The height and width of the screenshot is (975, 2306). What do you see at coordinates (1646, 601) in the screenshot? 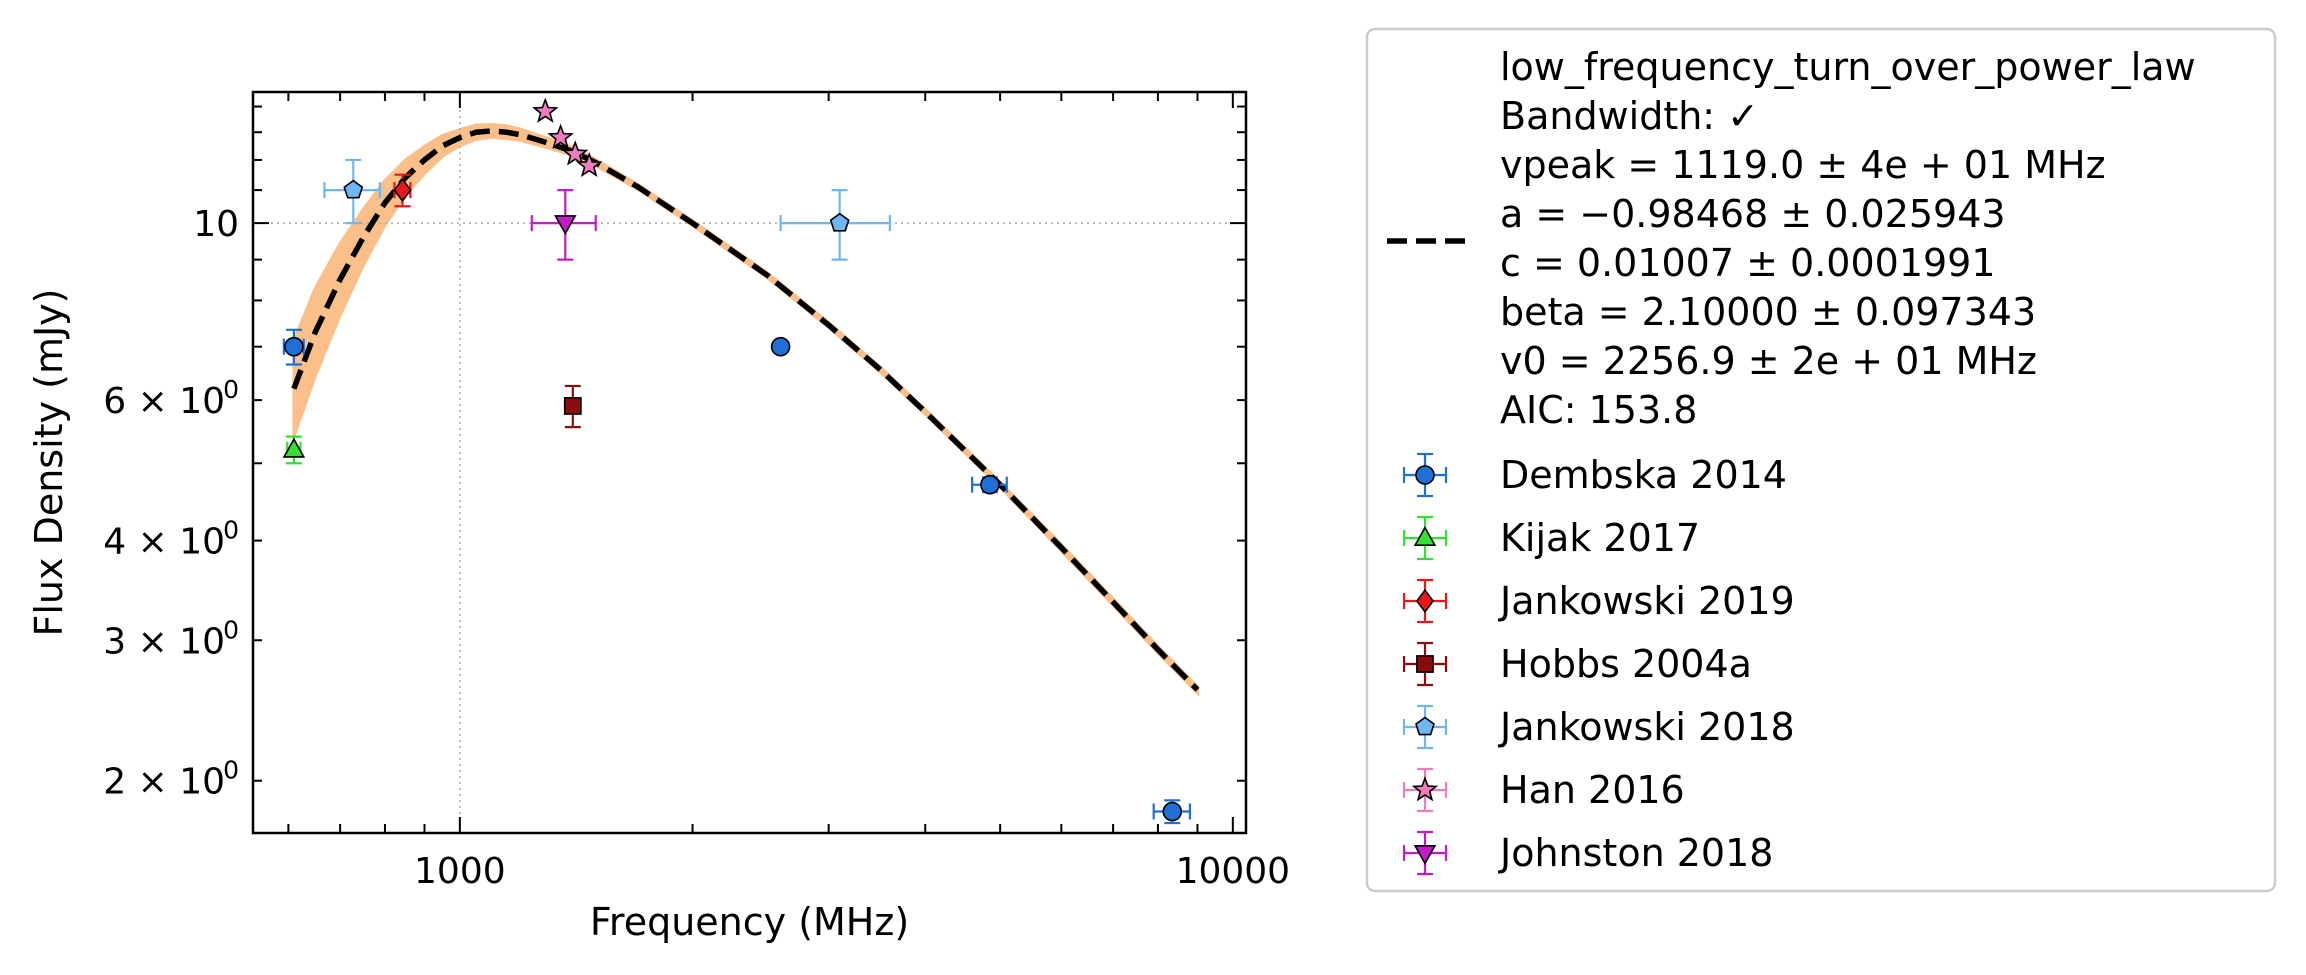
I see `legend-label: Jankowski 2019` at bounding box center [1646, 601].